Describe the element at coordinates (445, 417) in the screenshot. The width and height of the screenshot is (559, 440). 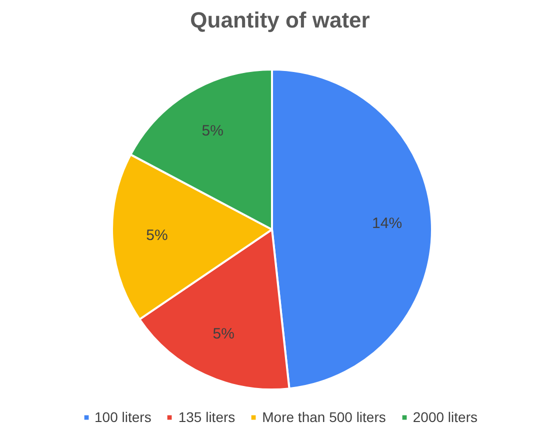
I see `legend-label: 2000 liters` at that location.